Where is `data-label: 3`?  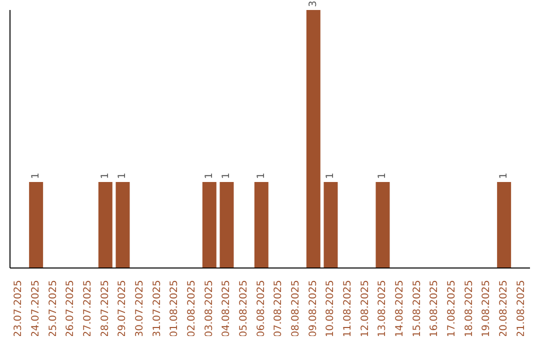 data-label: 3 is located at coordinates (313, 3).